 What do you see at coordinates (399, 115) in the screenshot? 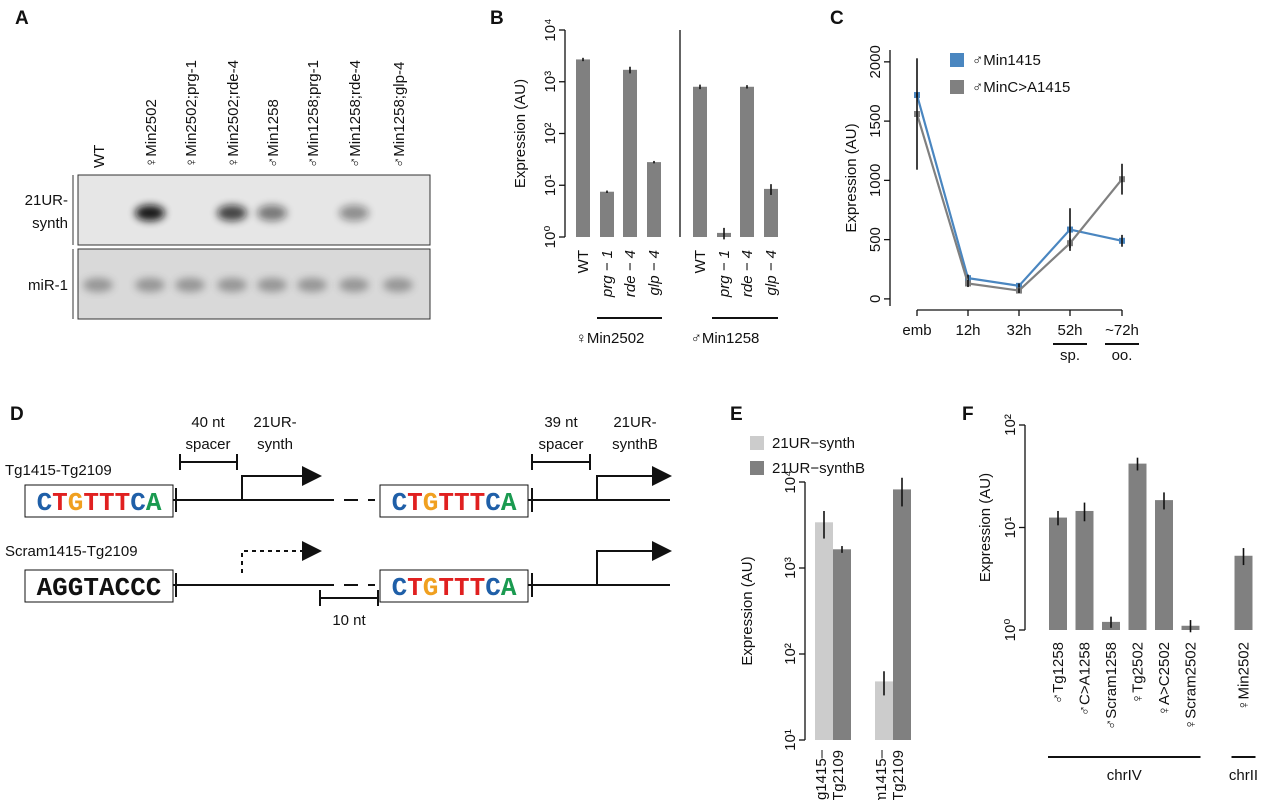
I see `lane-label: ♂Min1258;glp-4` at bounding box center [399, 115].